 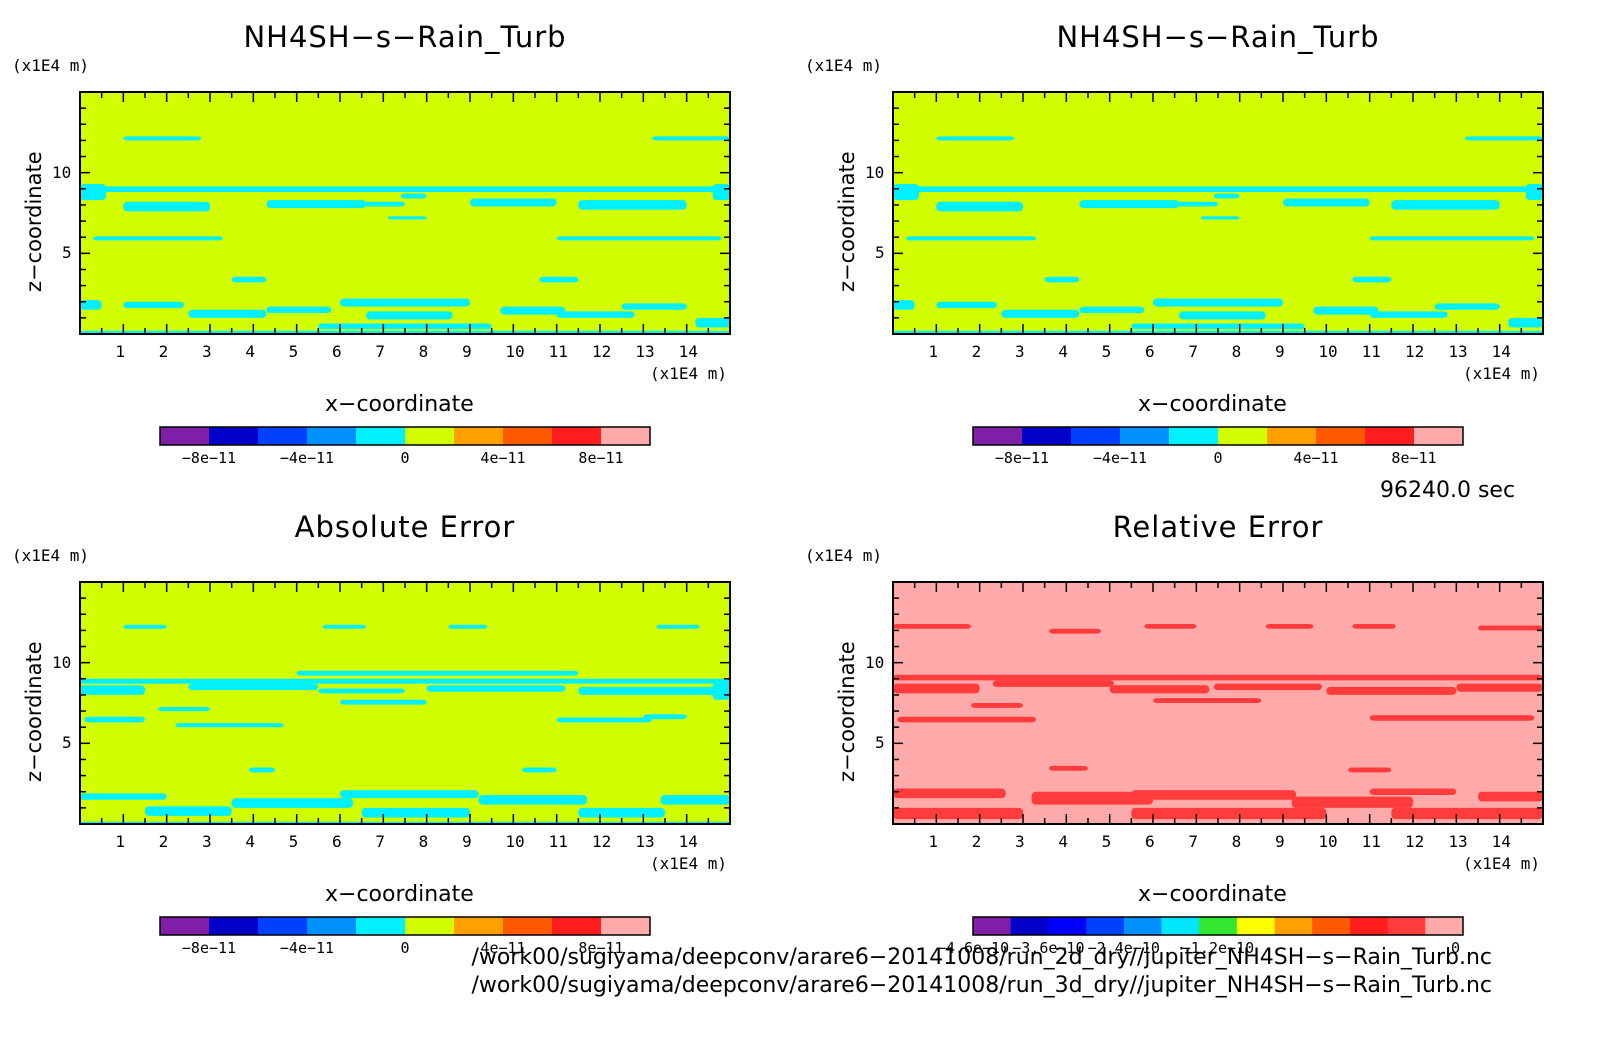 What do you see at coordinates (1218, 458) in the screenshot?
I see `colorbar-tick-label: 0` at bounding box center [1218, 458].